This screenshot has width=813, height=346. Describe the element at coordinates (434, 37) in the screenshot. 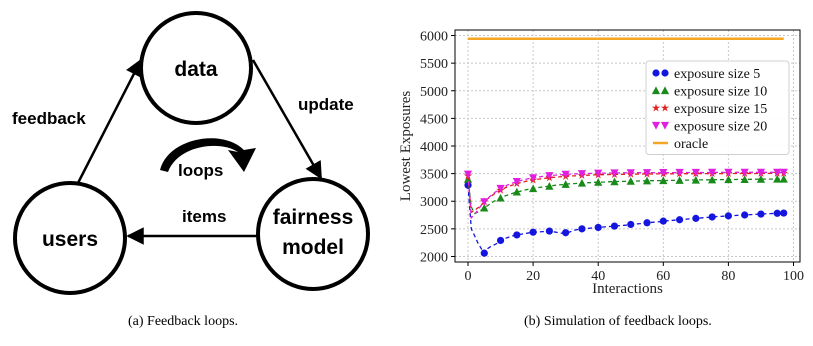

I see `y-tick-label: 6000` at that location.